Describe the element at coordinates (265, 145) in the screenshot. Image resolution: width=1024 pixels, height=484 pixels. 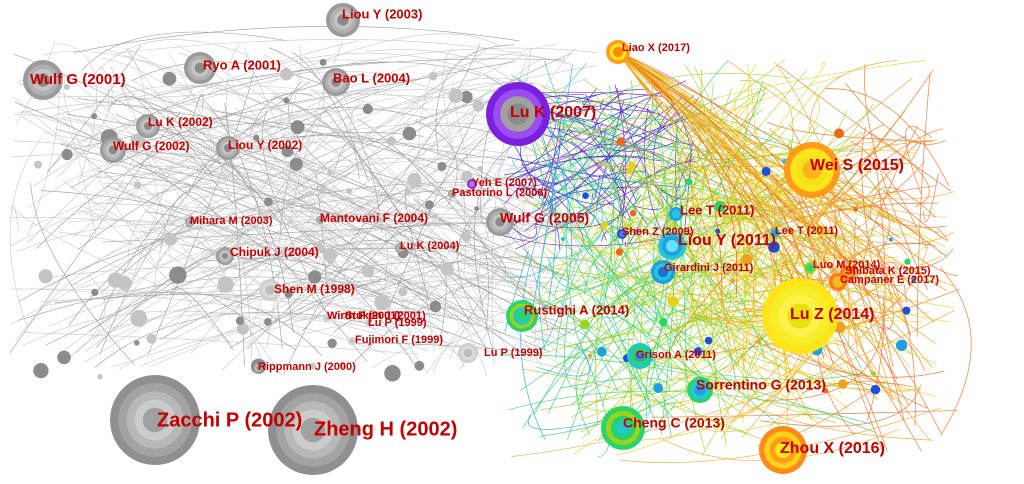
I see `node-label: Liou Y (2002)` at that location.